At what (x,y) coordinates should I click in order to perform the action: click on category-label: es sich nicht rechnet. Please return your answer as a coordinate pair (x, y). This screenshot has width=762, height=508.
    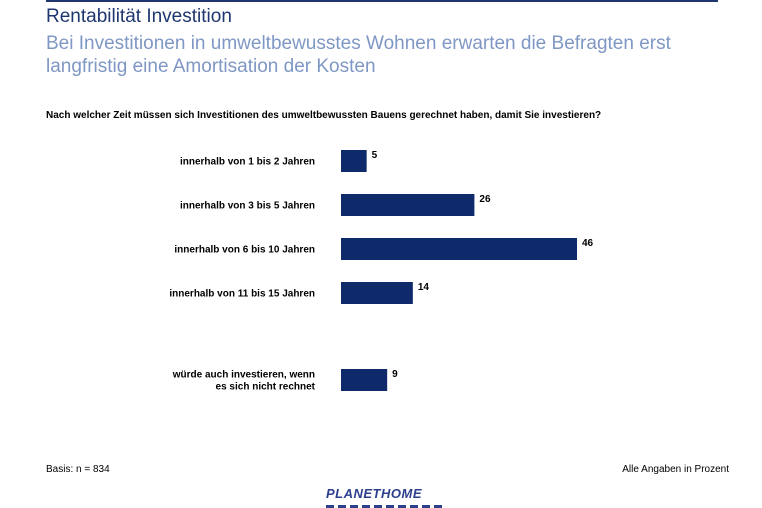
    Looking at the image, I should click on (266, 387).